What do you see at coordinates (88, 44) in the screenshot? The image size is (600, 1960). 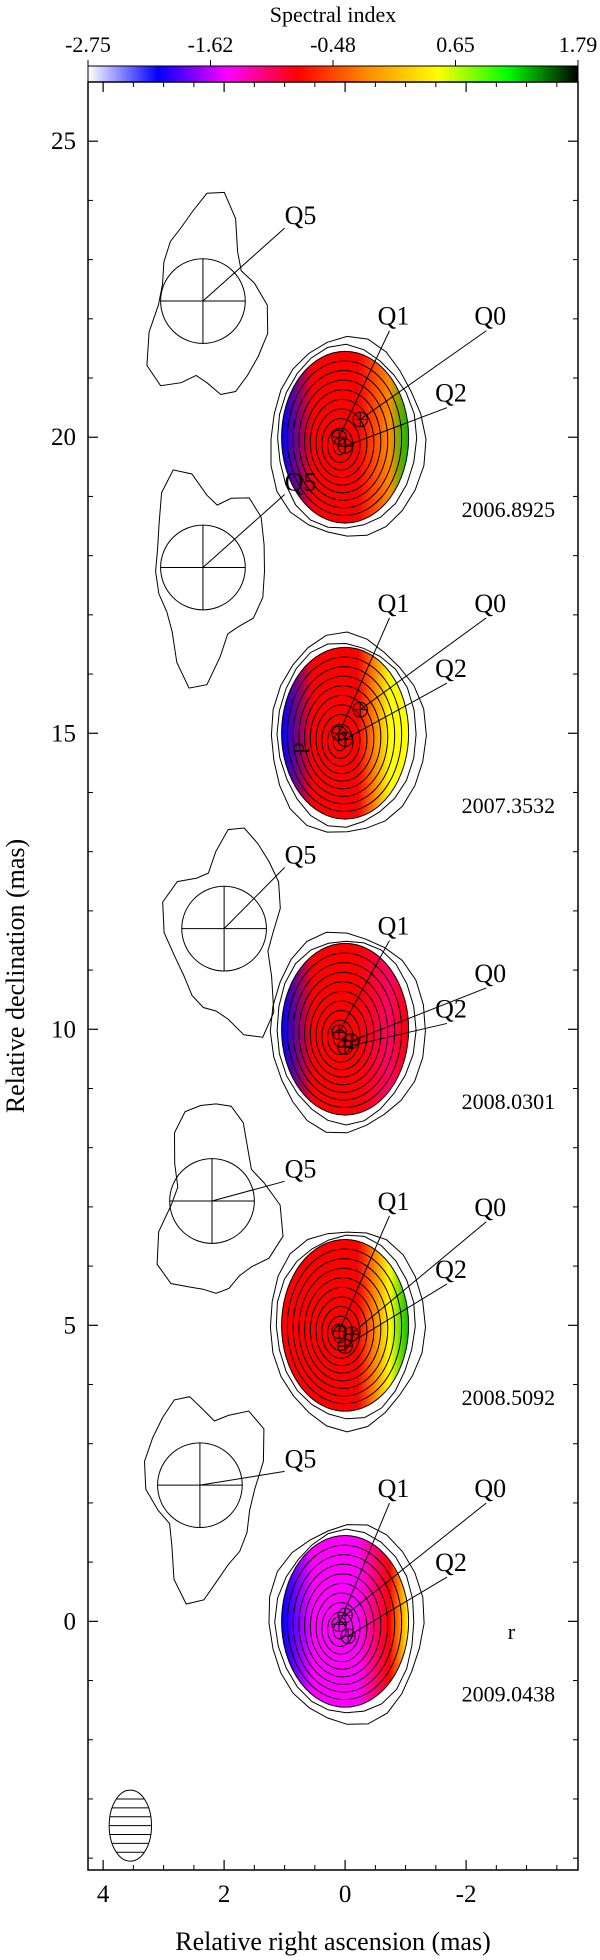 I see `colorbar-tick-label: -2.75` at bounding box center [88, 44].